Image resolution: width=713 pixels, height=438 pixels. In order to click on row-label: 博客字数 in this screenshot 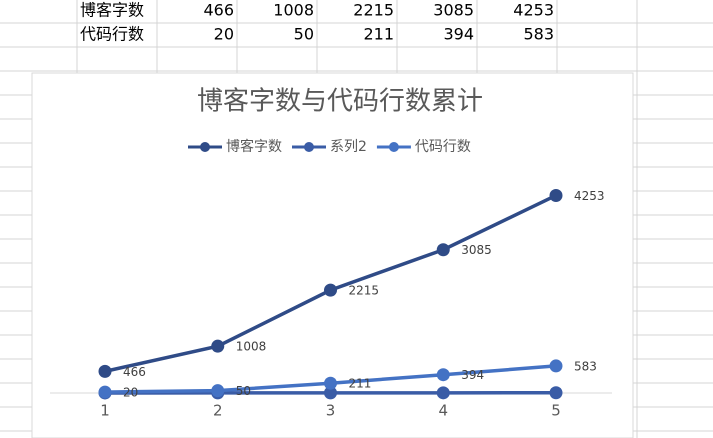, I will do `click(112, 10)`.